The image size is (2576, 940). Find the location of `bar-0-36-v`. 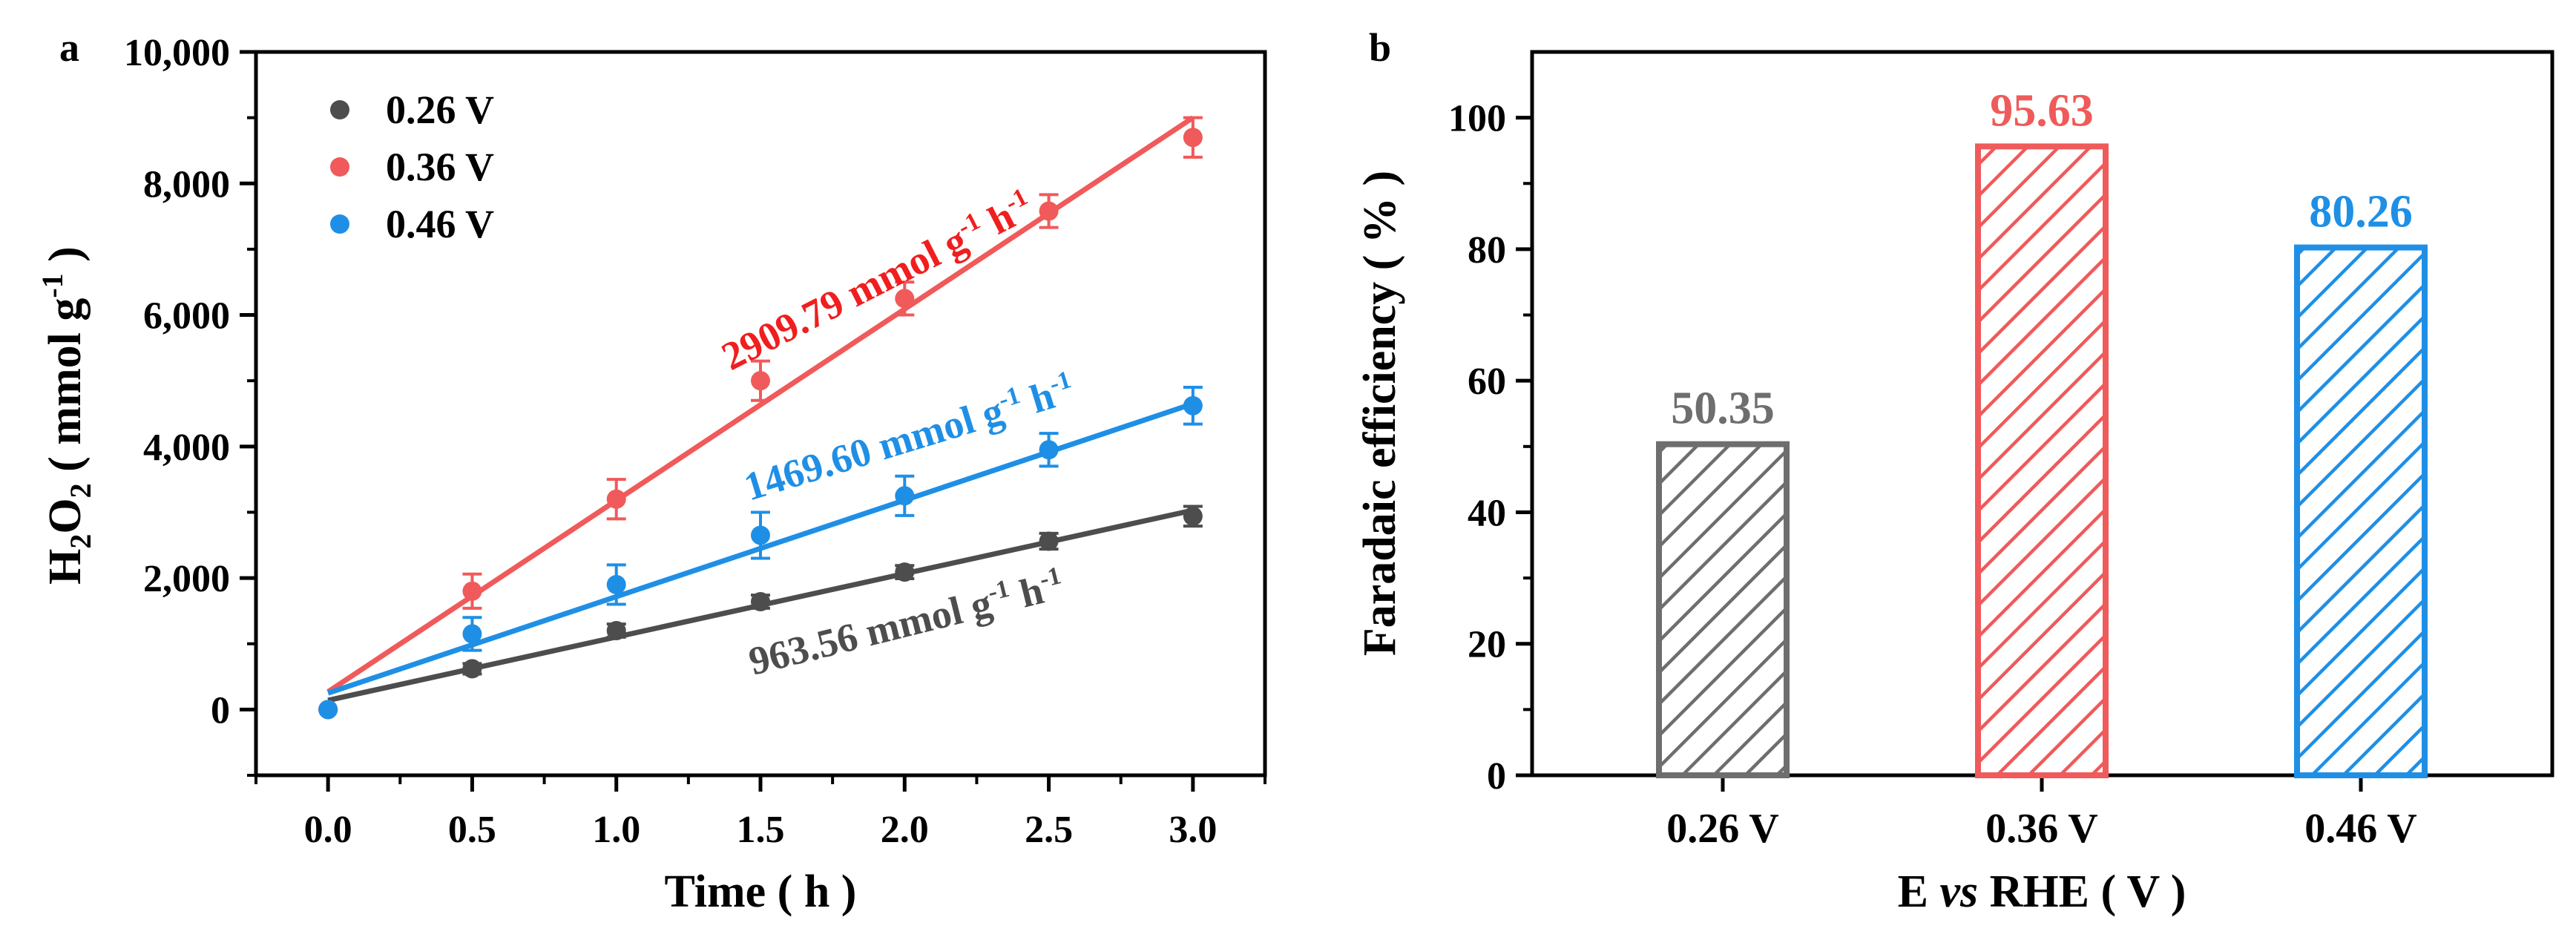

bar-0-36-v is located at coordinates (2042, 460).